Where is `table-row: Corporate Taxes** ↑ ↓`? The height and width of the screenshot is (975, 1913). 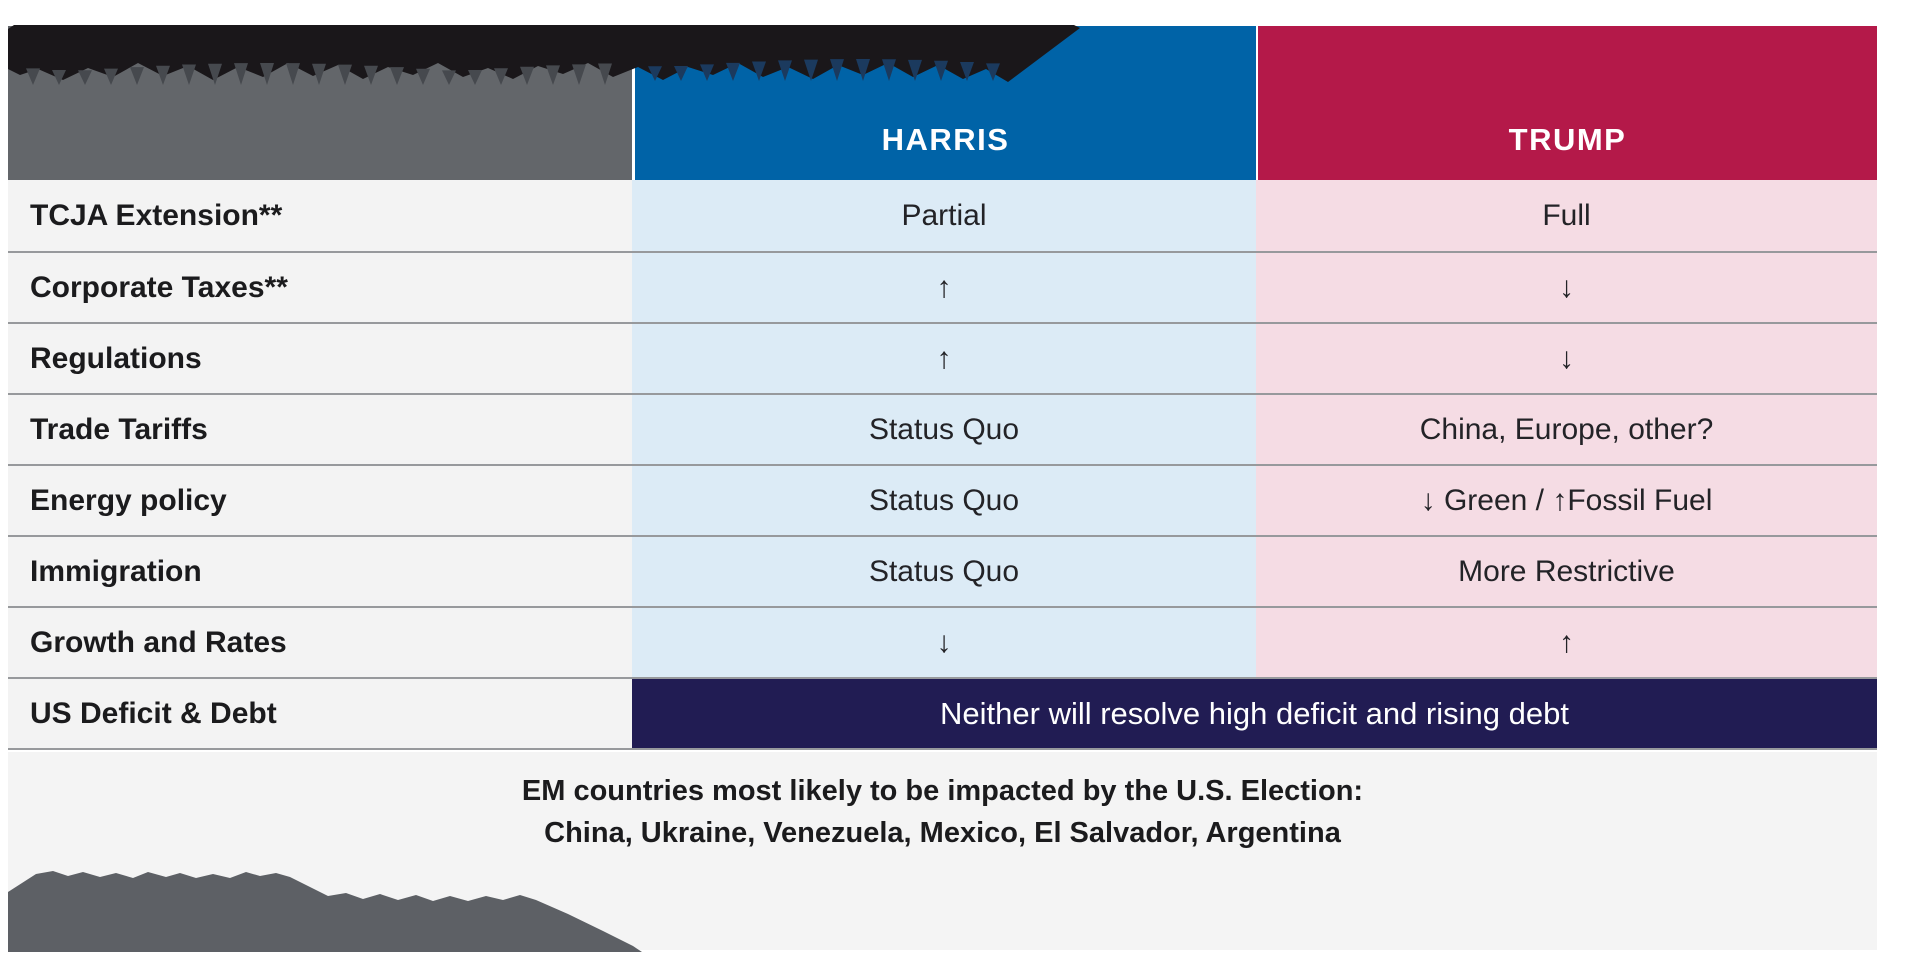 table-row: Corporate Taxes** ↑ ↓ is located at coordinates (942, 286).